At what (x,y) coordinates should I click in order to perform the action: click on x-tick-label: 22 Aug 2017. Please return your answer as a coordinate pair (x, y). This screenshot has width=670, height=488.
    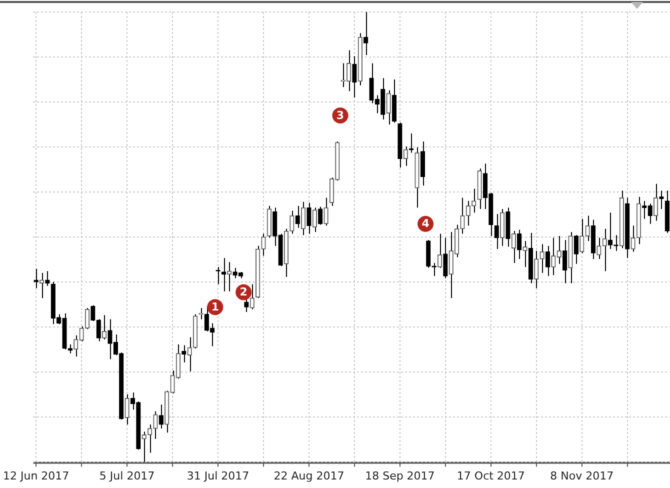
    Looking at the image, I should click on (309, 475).